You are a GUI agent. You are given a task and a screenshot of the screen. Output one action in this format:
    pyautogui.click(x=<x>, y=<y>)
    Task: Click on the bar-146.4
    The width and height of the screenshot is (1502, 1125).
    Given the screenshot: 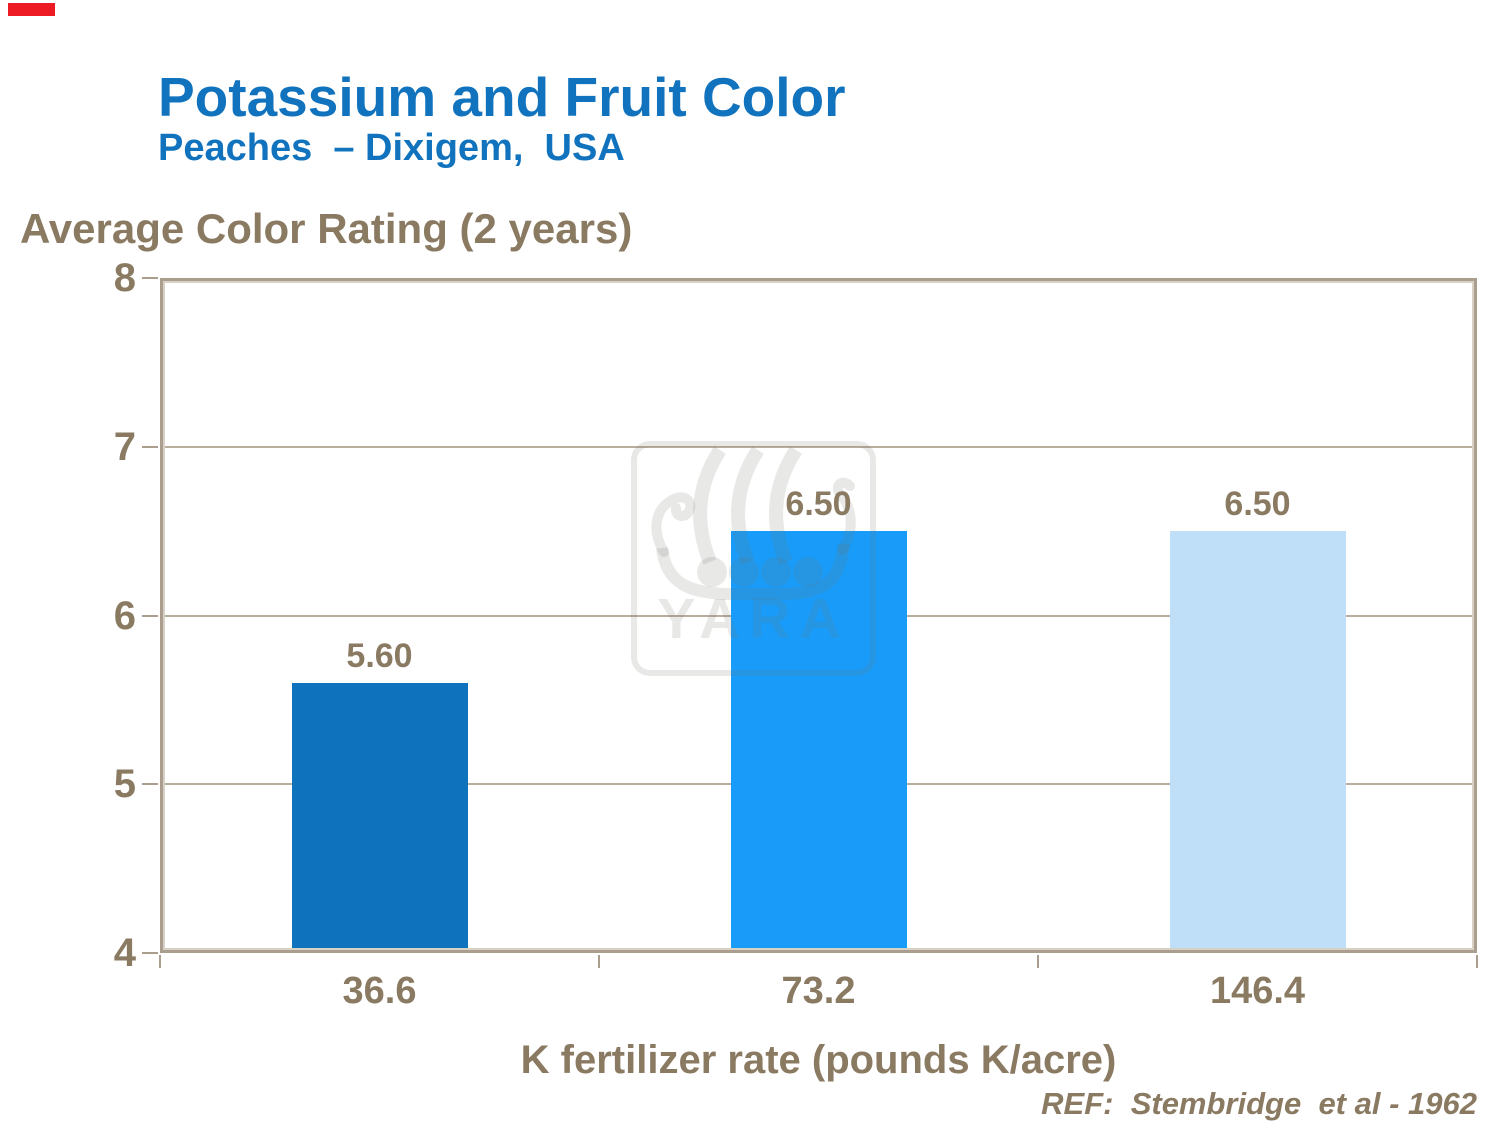 What is the action you would take?
    pyautogui.click(x=1257, y=742)
    